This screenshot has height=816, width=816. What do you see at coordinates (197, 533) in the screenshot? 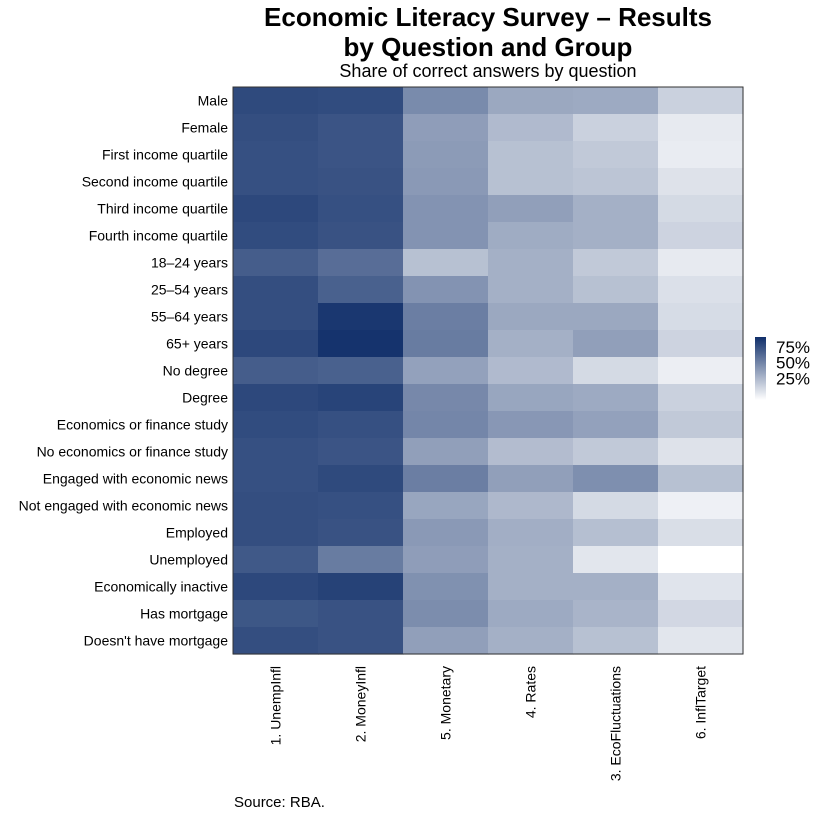
I see `y-tick-label: Employed` at bounding box center [197, 533].